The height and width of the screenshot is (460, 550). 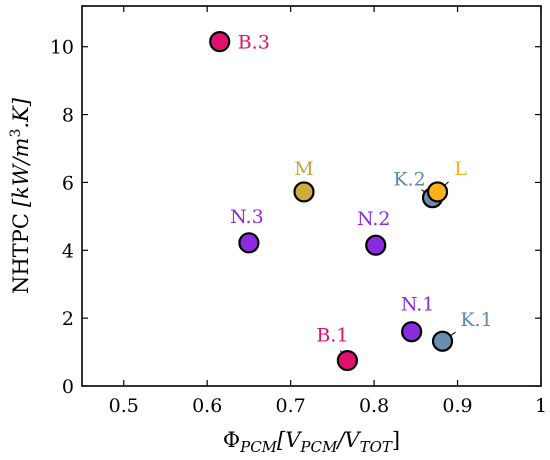 What do you see at coordinates (303, 169) in the screenshot?
I see `point-label-m: M` at bounding box center [303, 169].